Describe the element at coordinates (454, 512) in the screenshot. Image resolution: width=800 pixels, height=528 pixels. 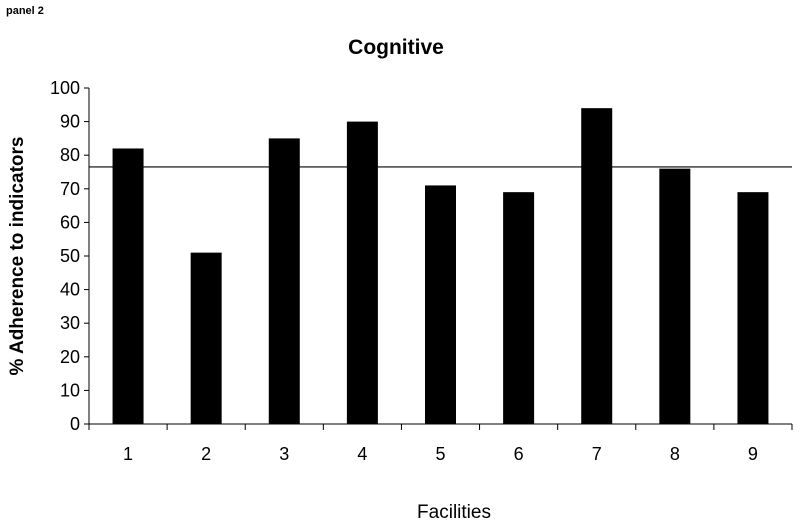
I see `x-axis-label: Facilities` at that location.